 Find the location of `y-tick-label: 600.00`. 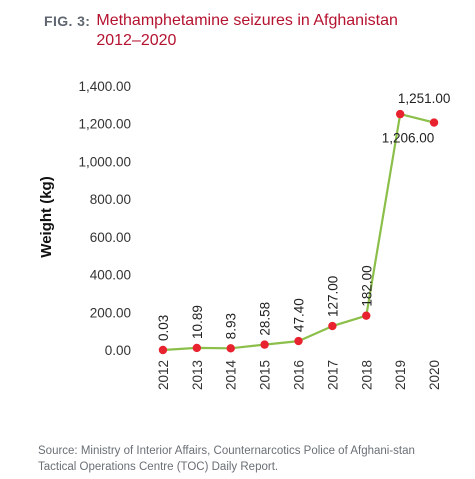

y-tick-label: 600.00 is located at coordinates (110, 237).